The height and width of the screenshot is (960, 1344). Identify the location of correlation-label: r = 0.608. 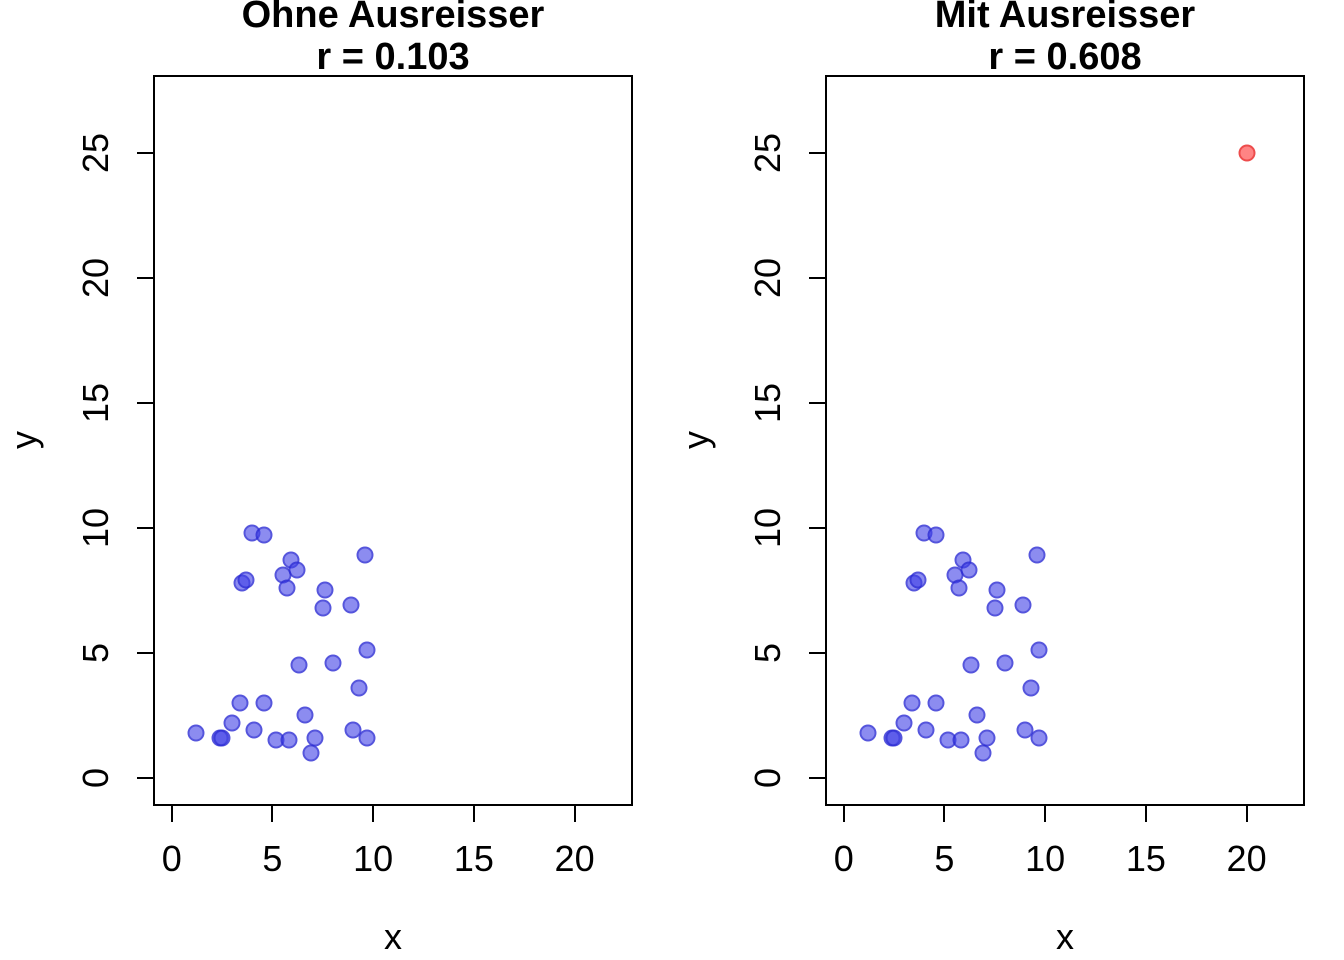
(1065, 57).